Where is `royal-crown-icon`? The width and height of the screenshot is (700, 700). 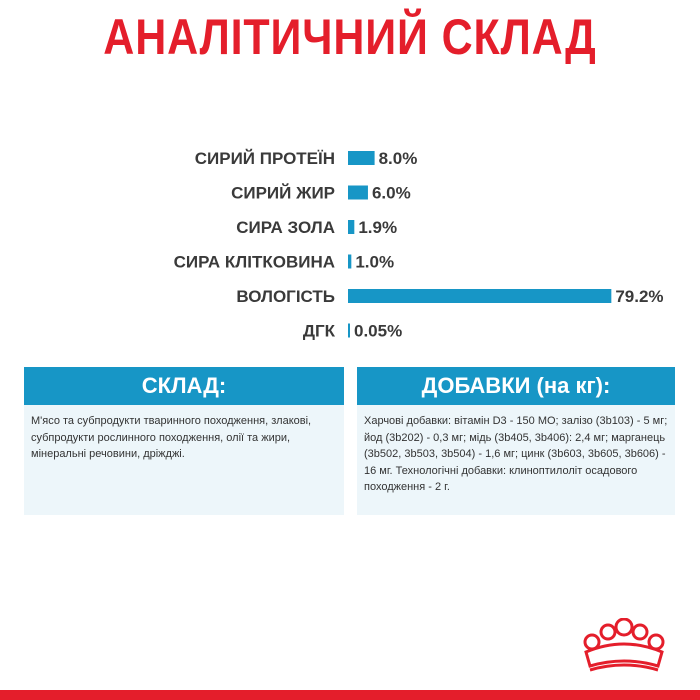
royal-crown-icon is located at coordinates (624, 645).